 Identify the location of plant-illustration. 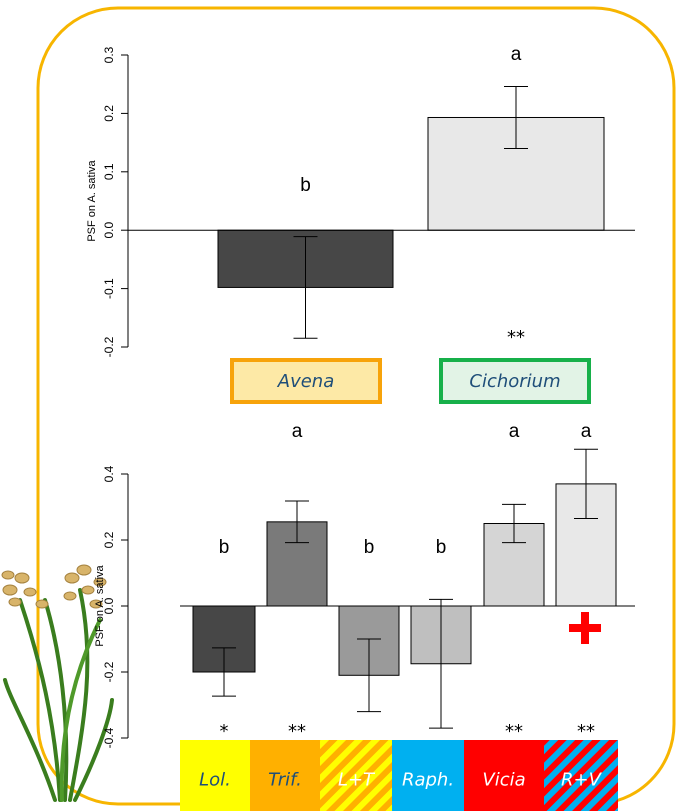
(58, 695).